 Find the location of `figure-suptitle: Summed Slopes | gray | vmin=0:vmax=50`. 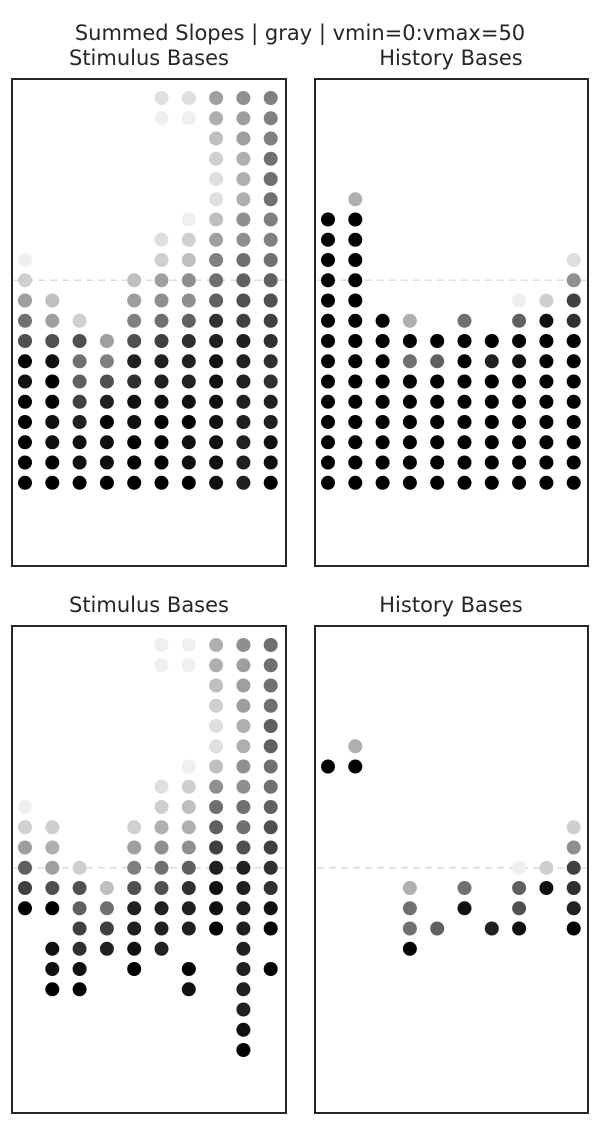

figure-suptitle: Summed Slopes | gray | vmin=0:vmax=50 is located at coordinates (300, 33).